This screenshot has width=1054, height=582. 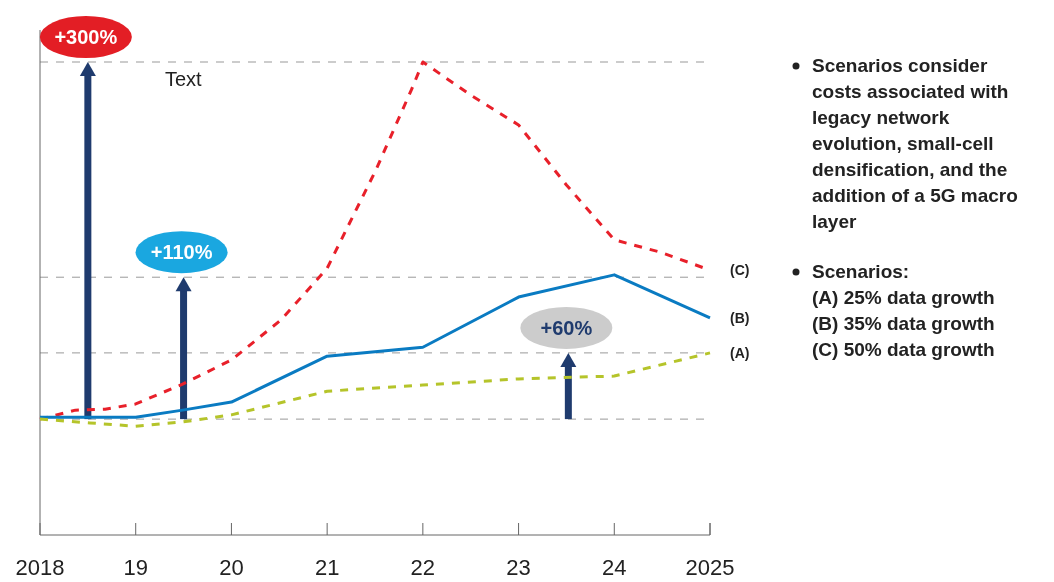 I want to click on x-tick-label: 2025, so click(x=710, y=567).